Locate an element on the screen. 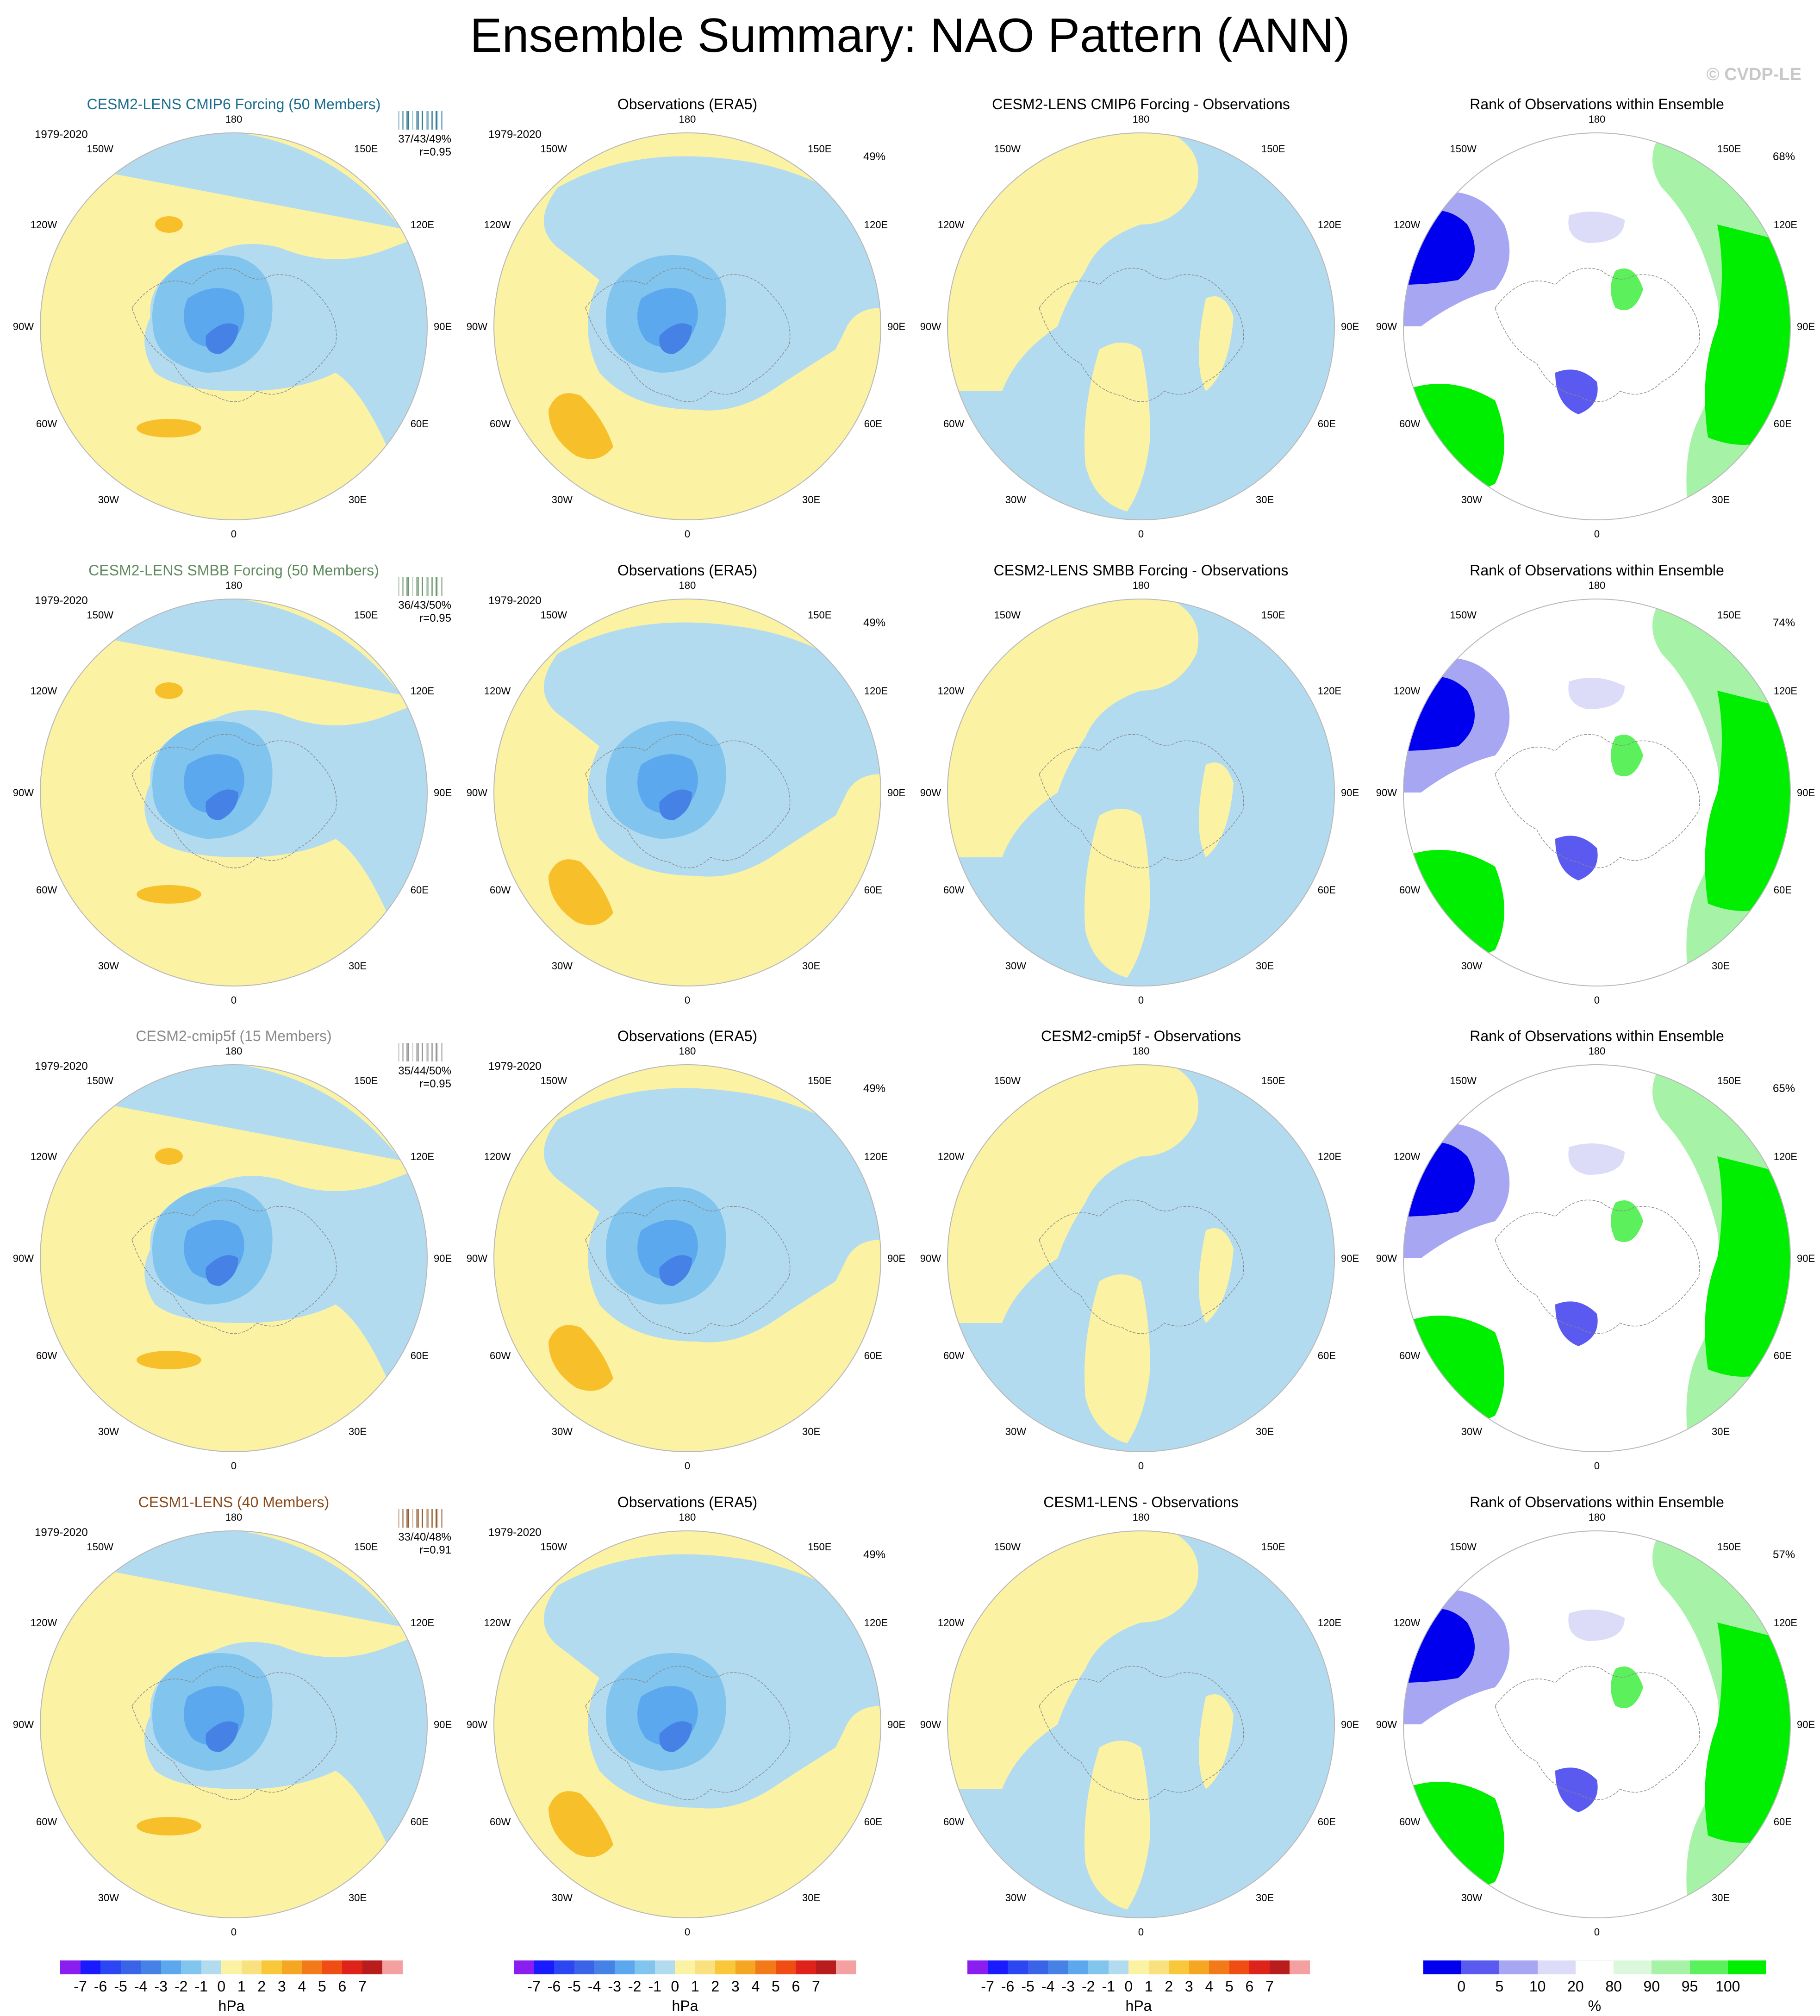 The height and width of the screenshot is (2016, 1820). colorbar-tick-label: 3 is located at coordinates (1188, 1986).